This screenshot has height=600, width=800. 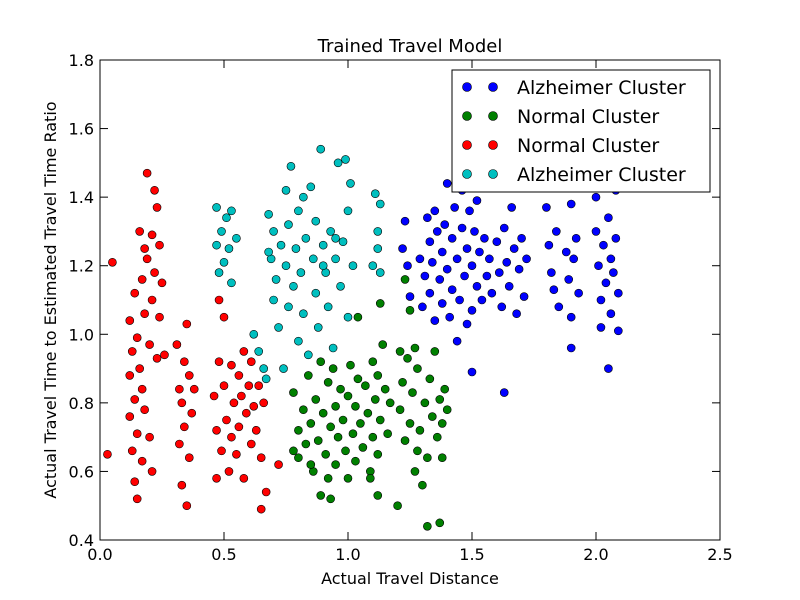 What do you see at coordinates (601, 175) in the screenshot?
I see `legend-label-3: Alzheimer Cluster` at bounding box center [601, 175].